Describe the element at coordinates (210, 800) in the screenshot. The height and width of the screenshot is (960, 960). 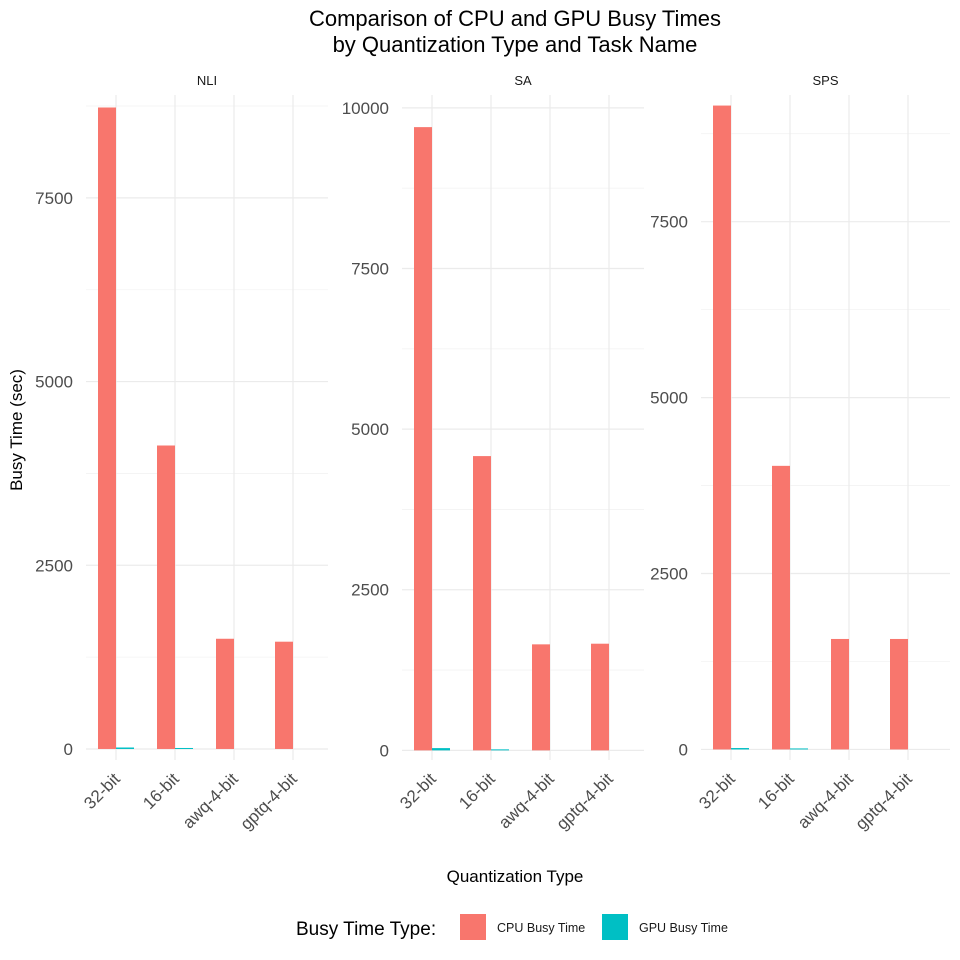
I see `nli-x-tick-label: awq-4-bit` at that location.